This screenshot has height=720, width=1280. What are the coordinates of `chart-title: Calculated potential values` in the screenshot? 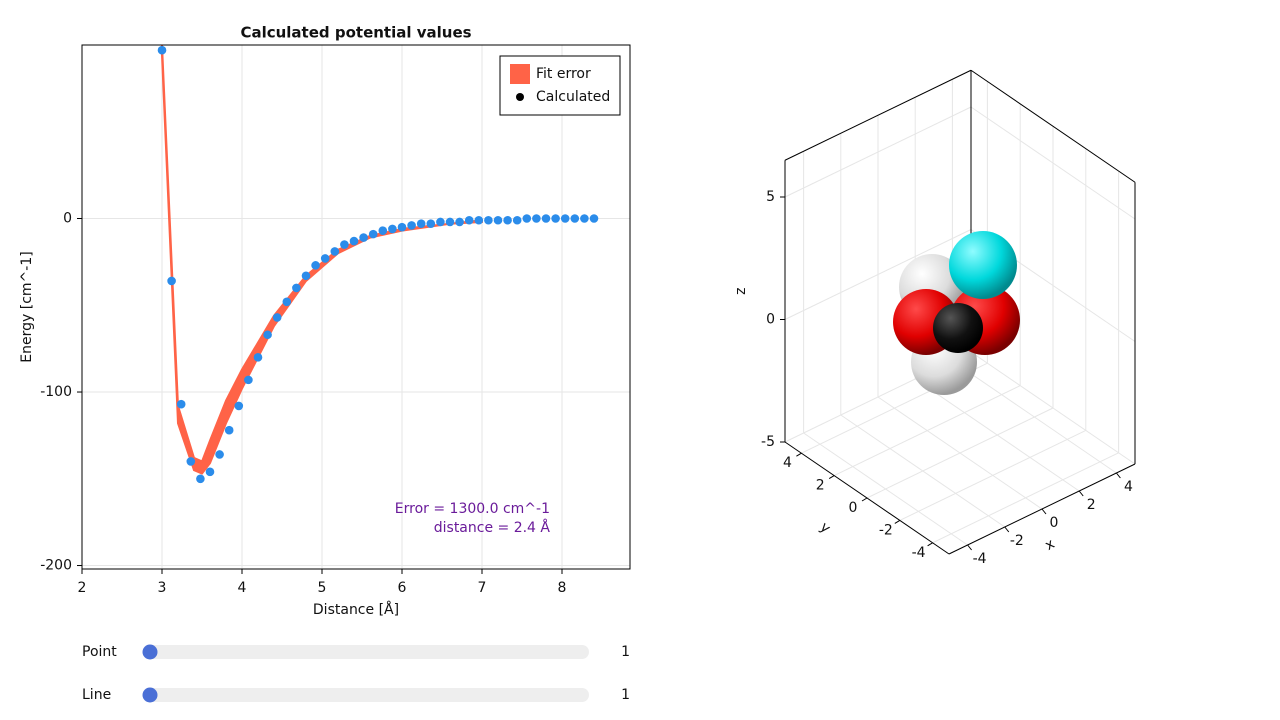 It's located at (355, 33).